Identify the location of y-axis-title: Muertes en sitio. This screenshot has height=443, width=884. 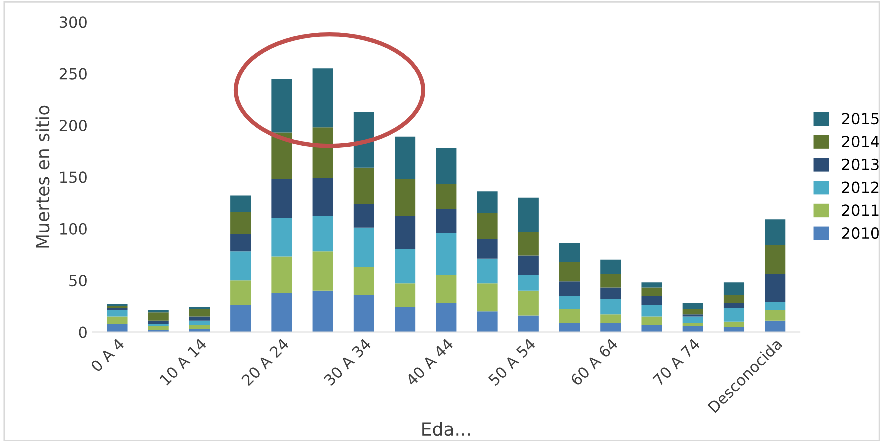
(43, 177).